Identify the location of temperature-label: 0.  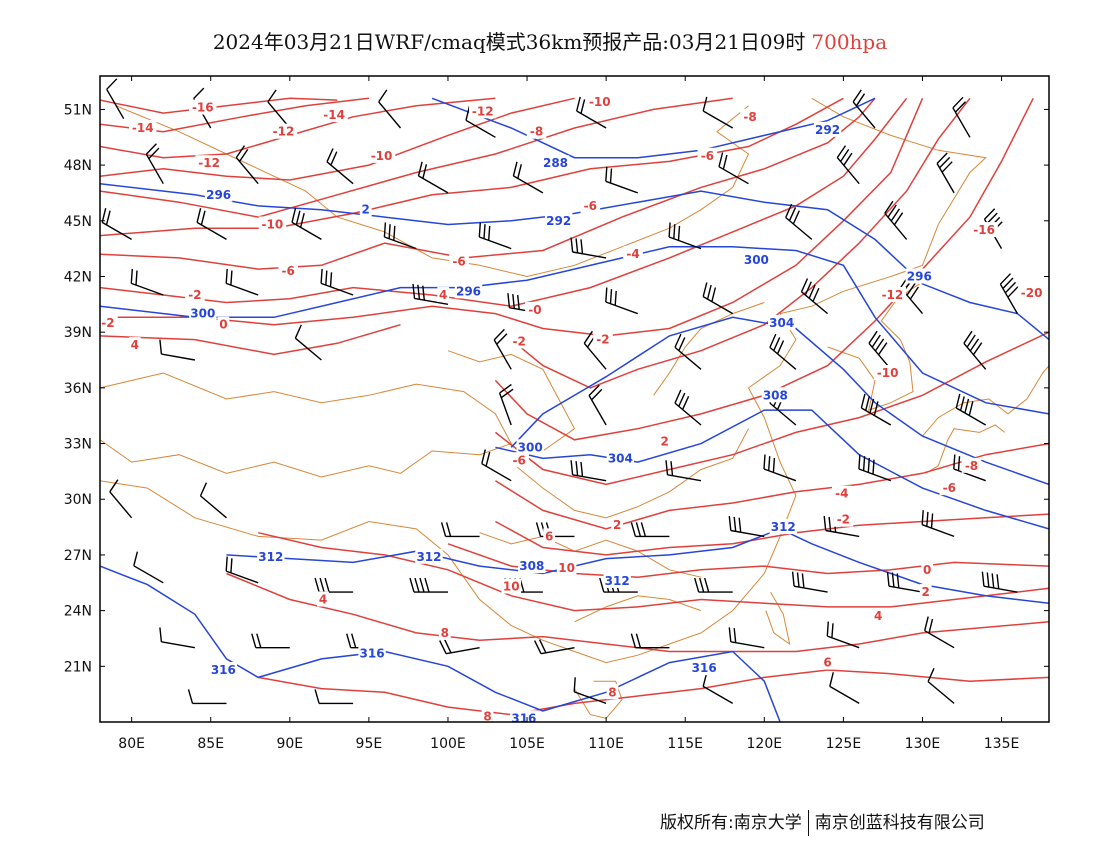
(223, 325).